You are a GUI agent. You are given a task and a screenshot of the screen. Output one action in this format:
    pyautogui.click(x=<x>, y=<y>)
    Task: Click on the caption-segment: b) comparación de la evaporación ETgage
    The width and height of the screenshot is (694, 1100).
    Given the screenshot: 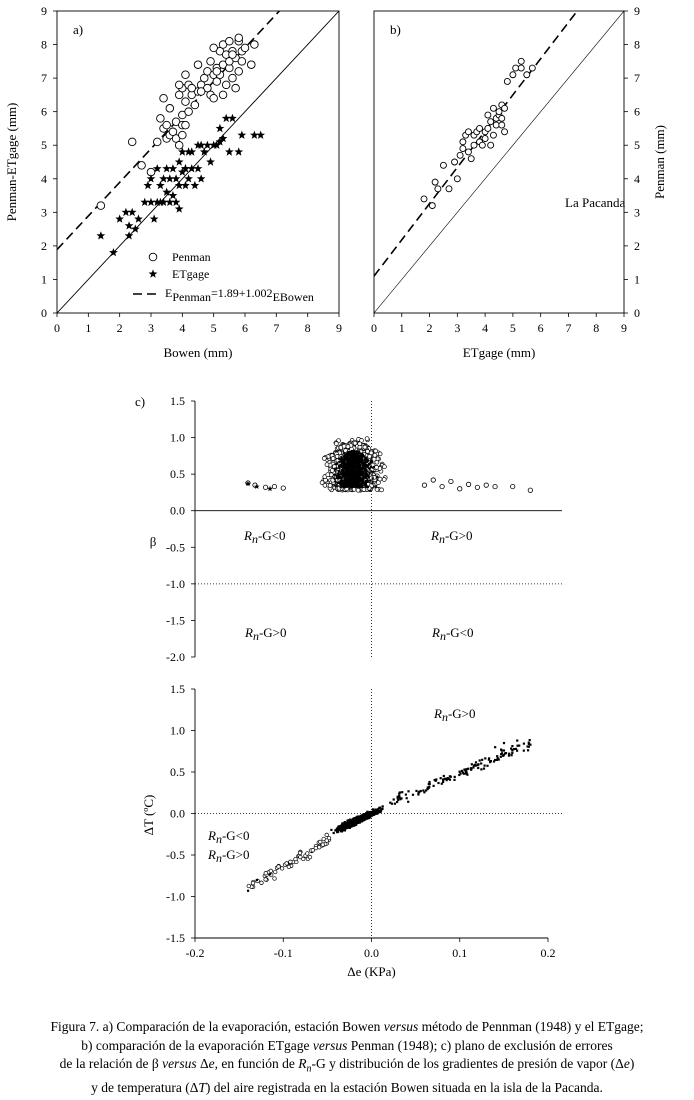 What is the action you would take?
    pyautogui.click(x=197, y=1045)
    